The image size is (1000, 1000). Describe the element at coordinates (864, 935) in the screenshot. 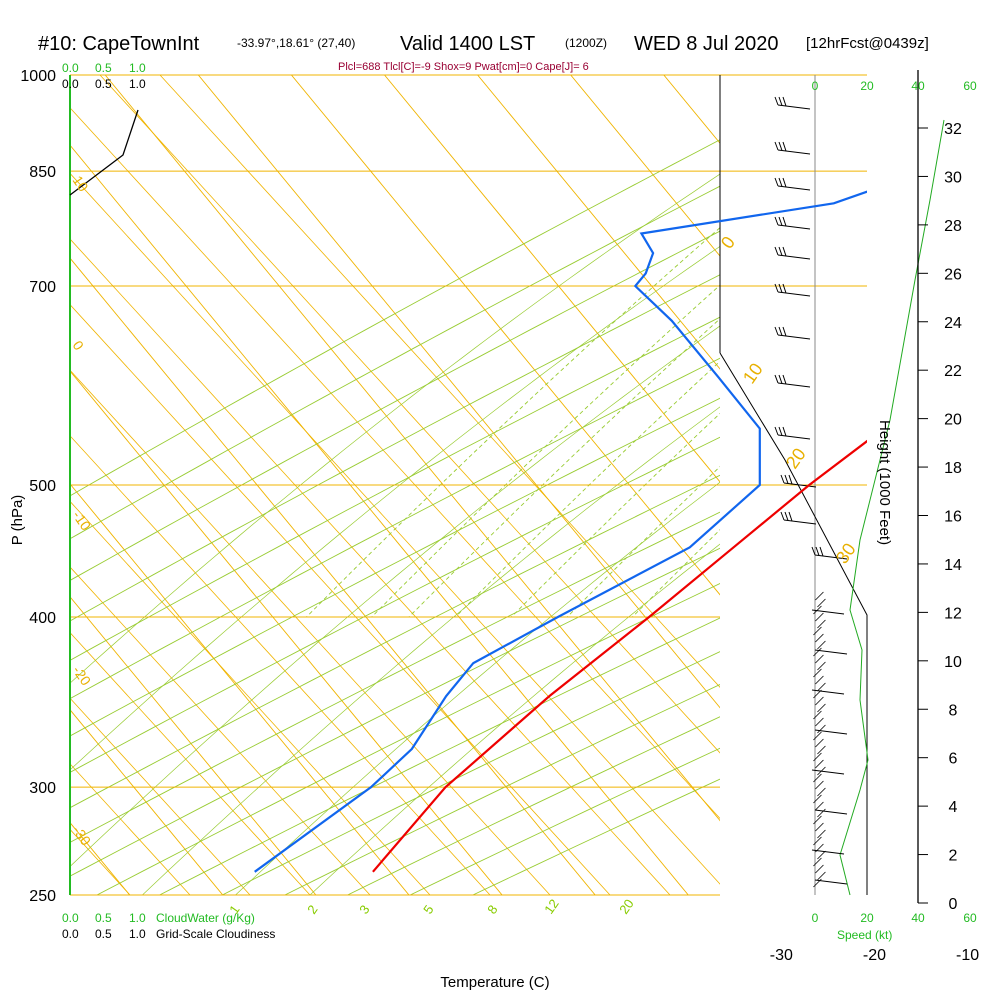

I see `speed-label: Speed (kt)` at that location.